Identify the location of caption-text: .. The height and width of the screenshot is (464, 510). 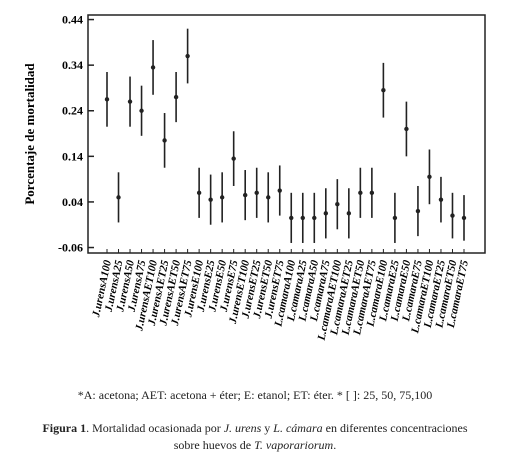
(335, 445).